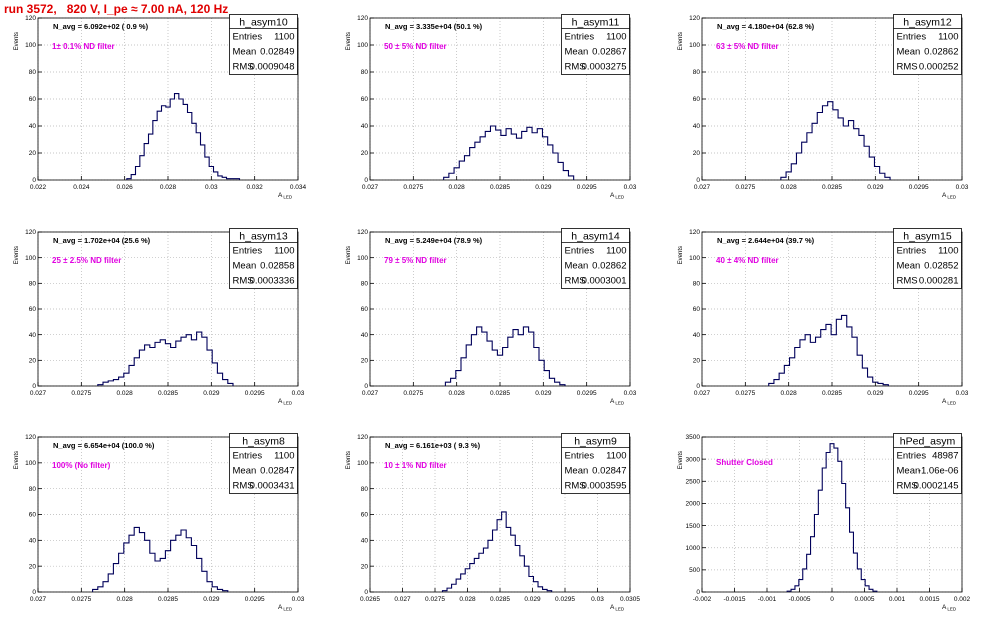 This screenshot has width=996, height=622. Describe the element at coordinates (33, 541) in the screenshot. I see `y-tick-label: 40` at that location.